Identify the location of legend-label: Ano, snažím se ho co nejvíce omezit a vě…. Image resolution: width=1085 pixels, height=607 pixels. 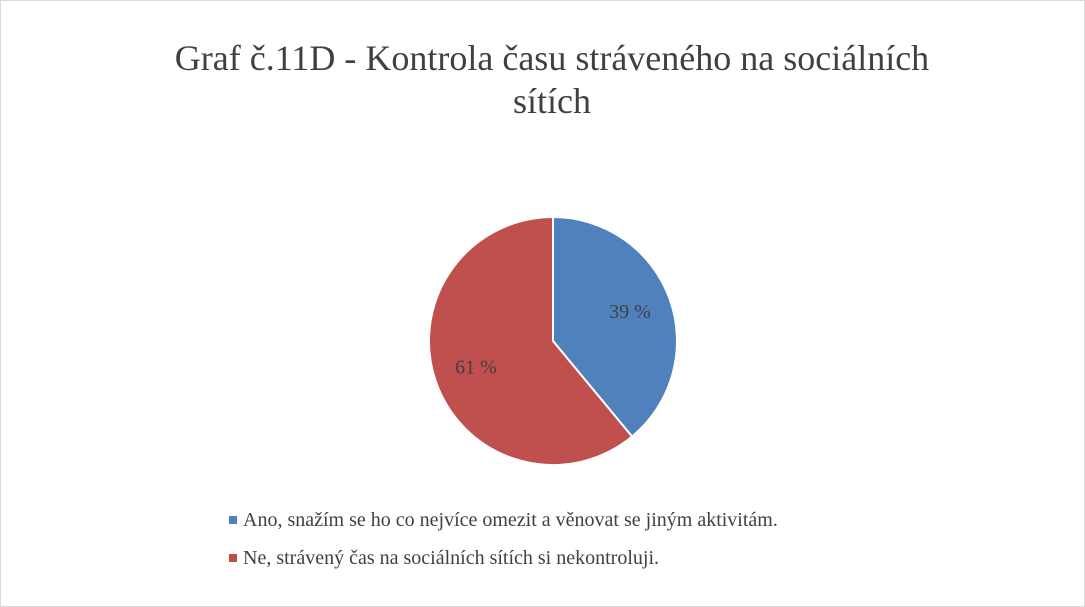
(510, 519).